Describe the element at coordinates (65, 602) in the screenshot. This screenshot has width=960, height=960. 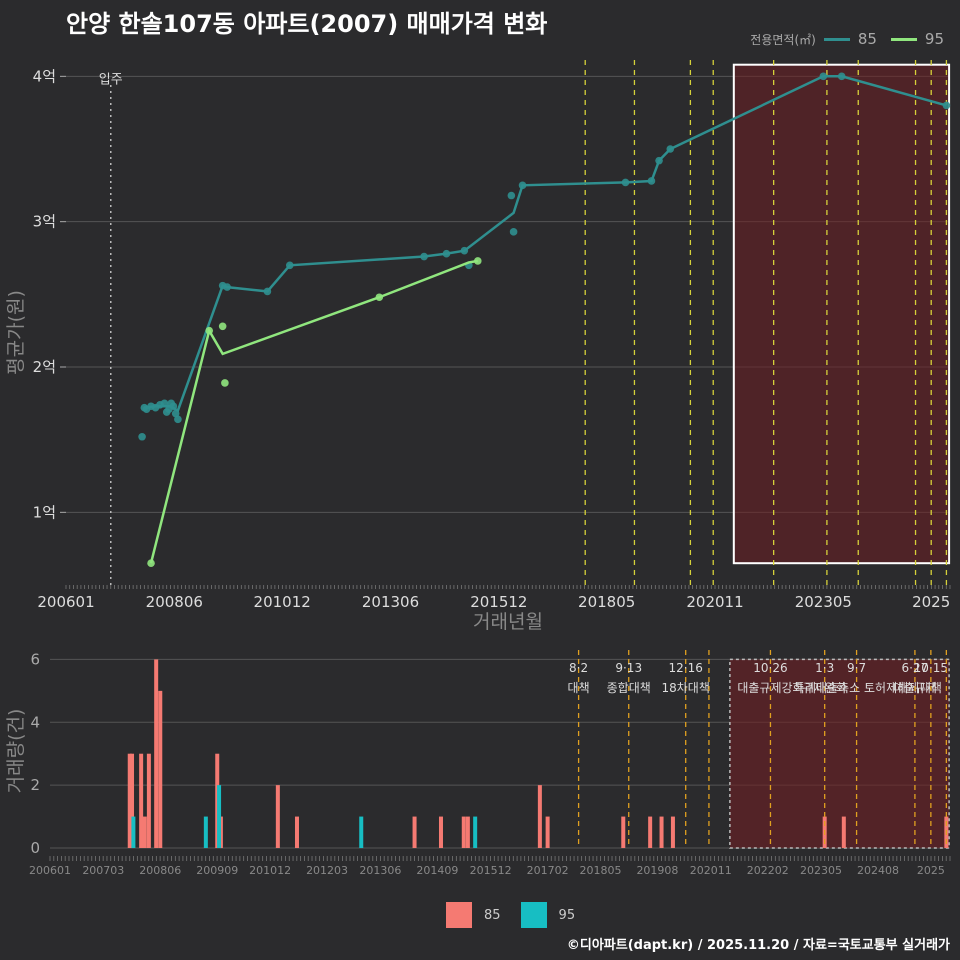
I see `x-tick-label: 200601` at that location.